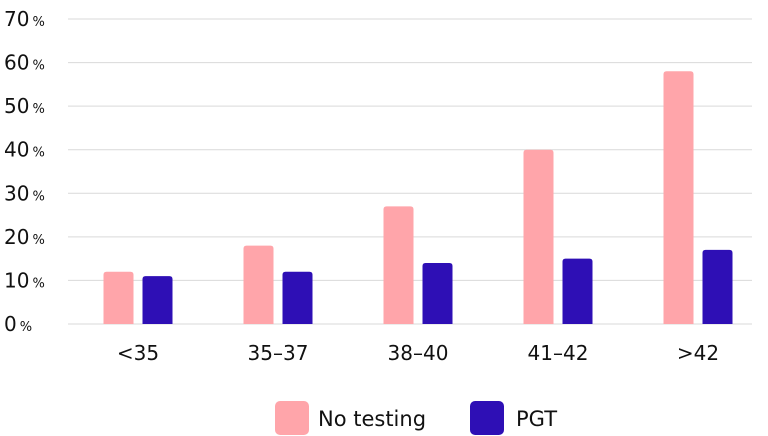 This screenshot has height=436, width=768. What do you see at coordinates (24, 150) in the screenshot?
I see `y-tick-label: 40%` at bounding box center [24, 150].